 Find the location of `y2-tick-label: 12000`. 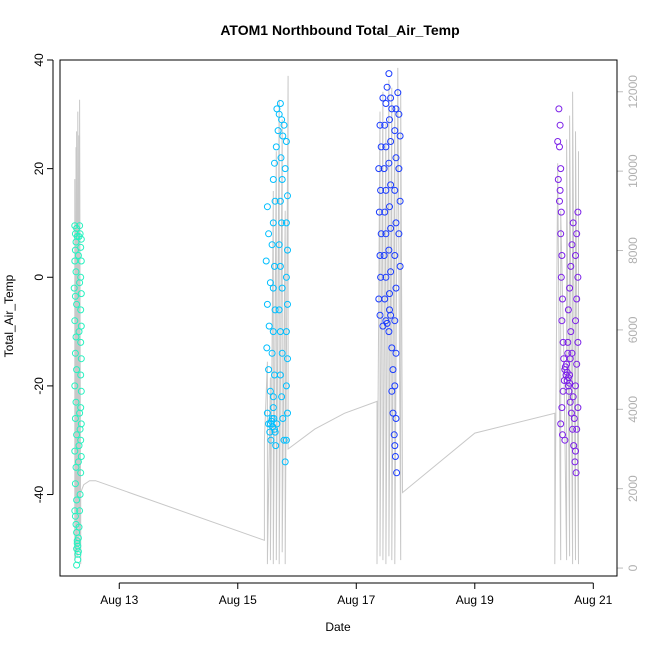

y2-tick-label: 12000 is located at coordinates (633, 92).